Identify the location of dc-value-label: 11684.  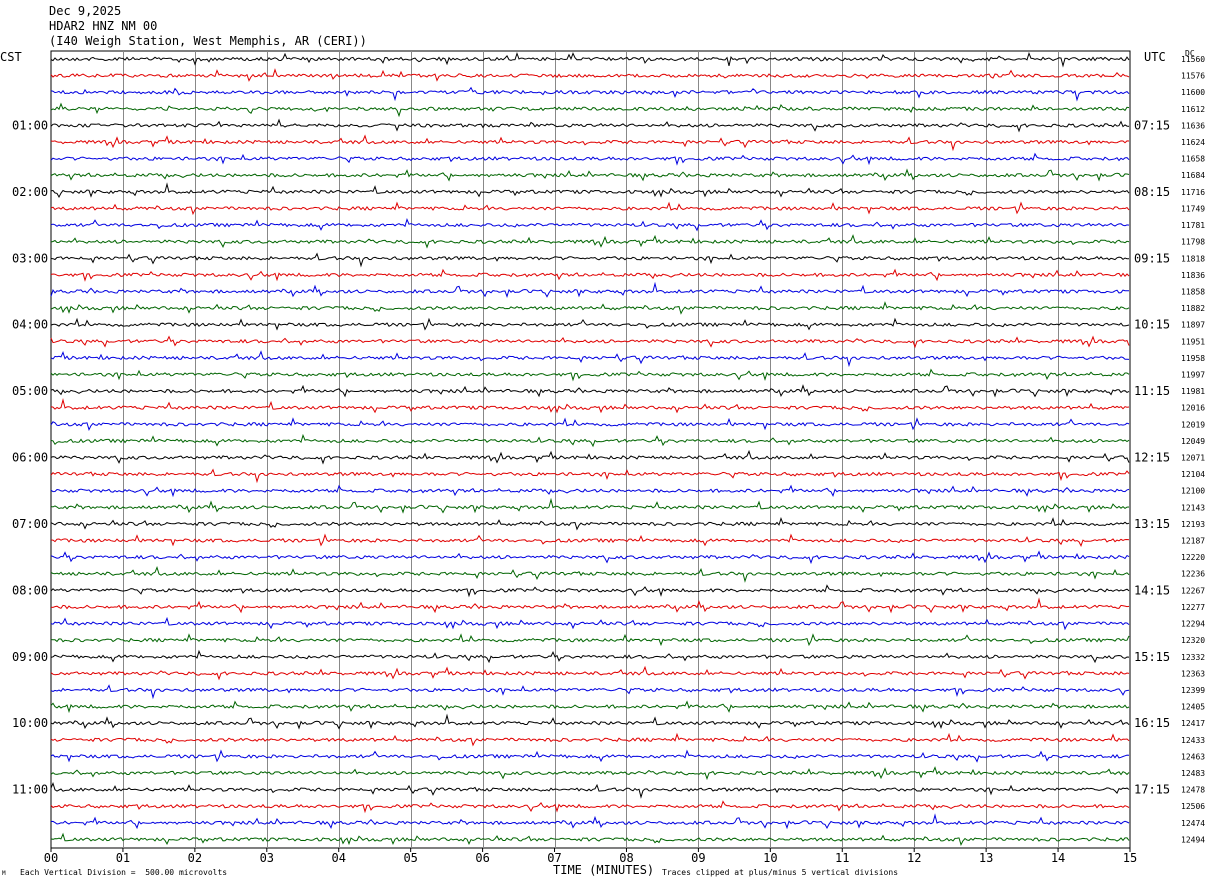
(1193, 175).